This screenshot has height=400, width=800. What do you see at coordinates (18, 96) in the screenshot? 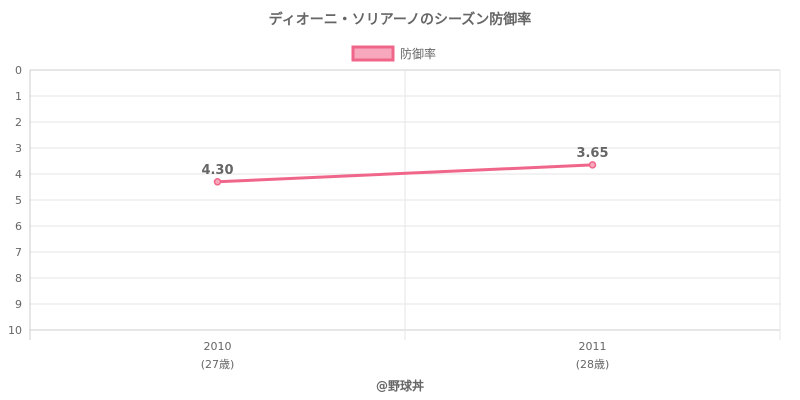
I see `y-tick-label: 1` at bounding box center [18, 96].